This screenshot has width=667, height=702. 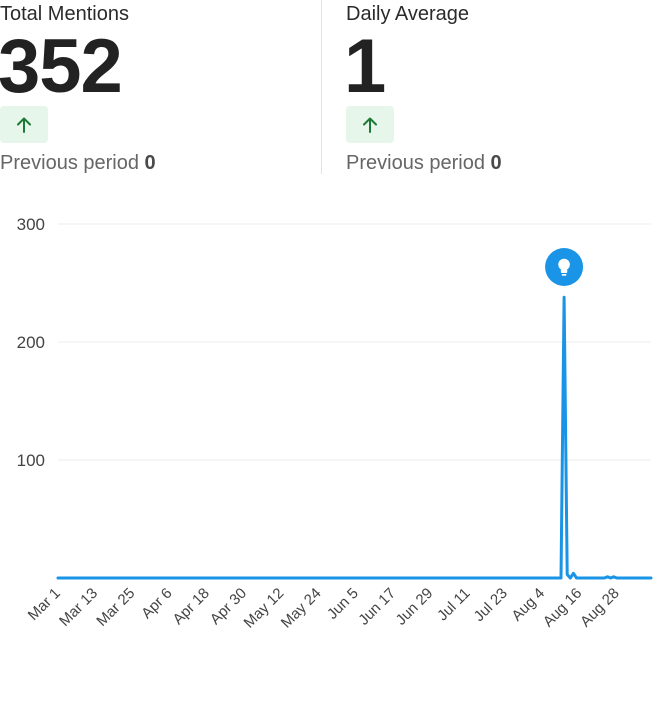 What do you see at coordinates (115, 607) in the screenshot?
I see `x-tick-label: Mar 25` at bounding box center [115, 607].